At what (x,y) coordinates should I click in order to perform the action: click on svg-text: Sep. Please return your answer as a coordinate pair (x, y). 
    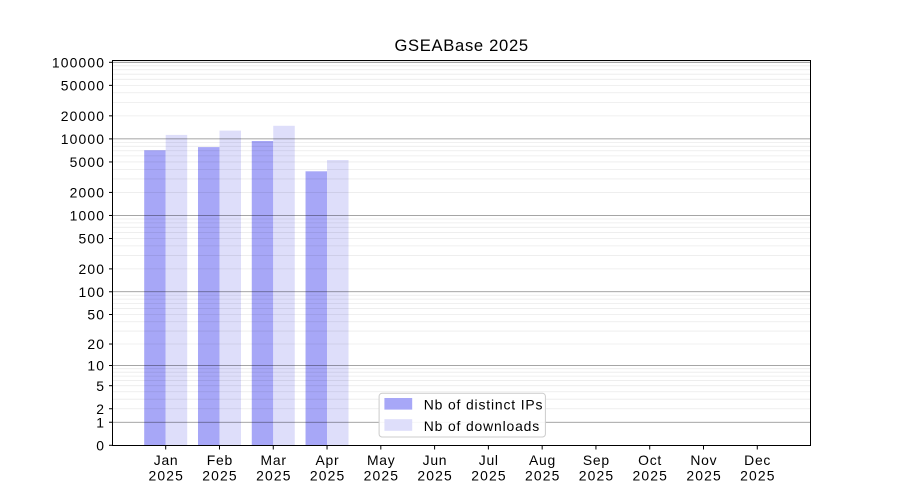
    Looking at the image, I should click on (596, 460).